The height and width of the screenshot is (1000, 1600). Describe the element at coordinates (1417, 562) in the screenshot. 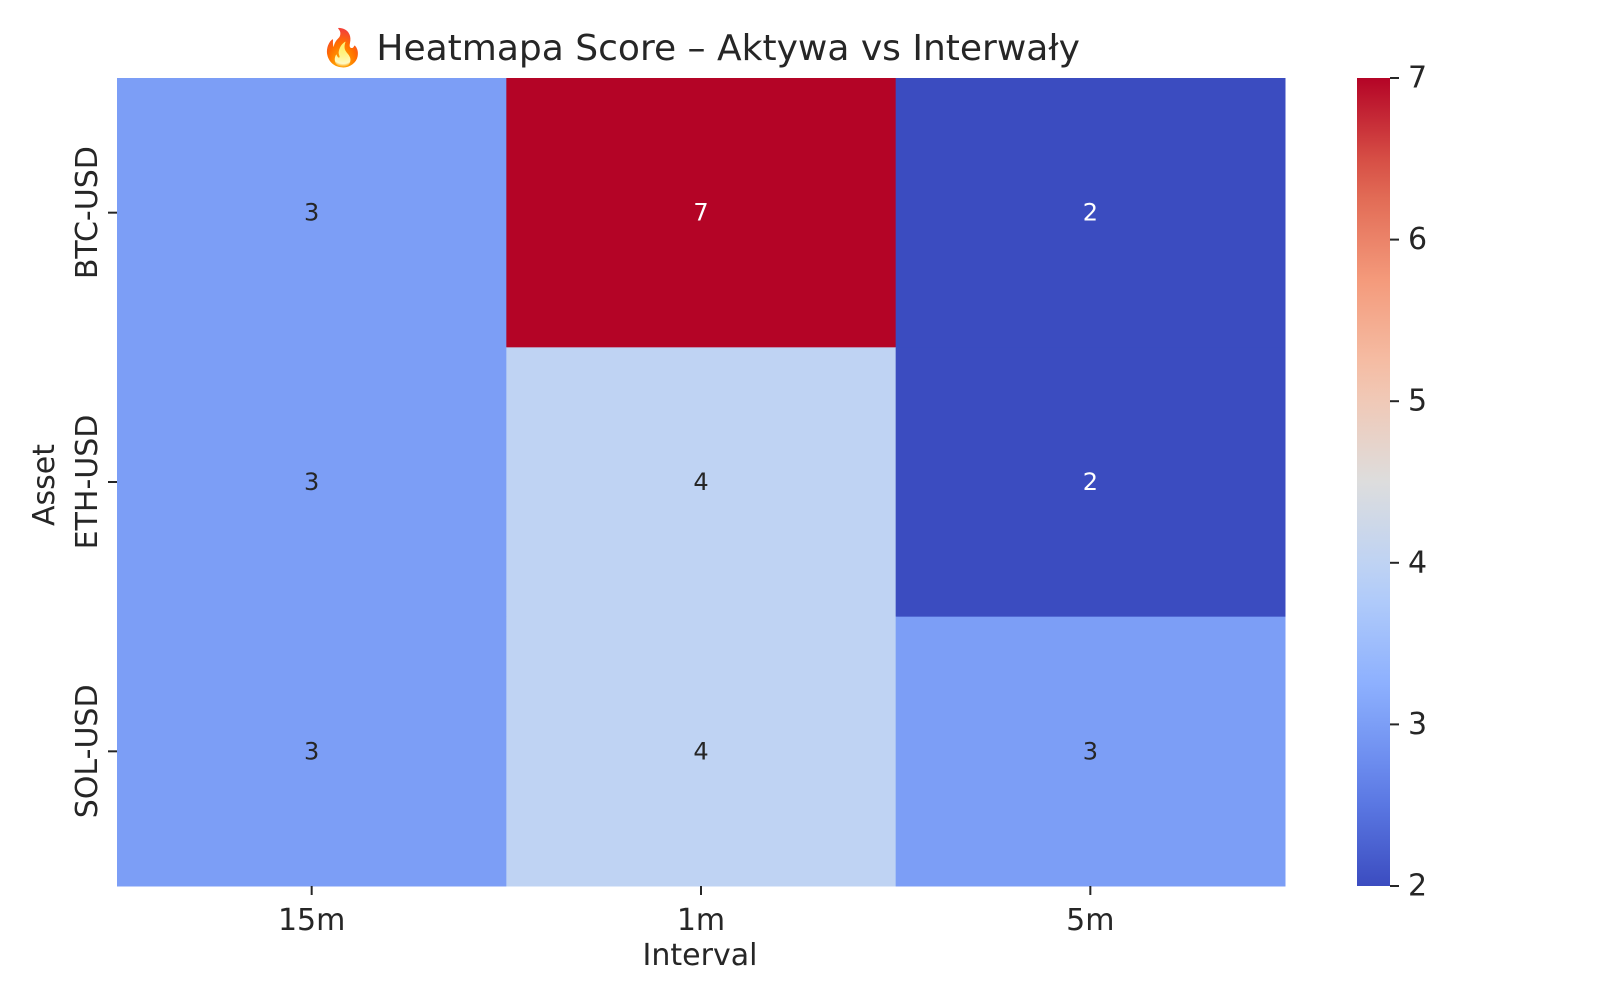

I see `colorbar-tick-label: 4` at that location.